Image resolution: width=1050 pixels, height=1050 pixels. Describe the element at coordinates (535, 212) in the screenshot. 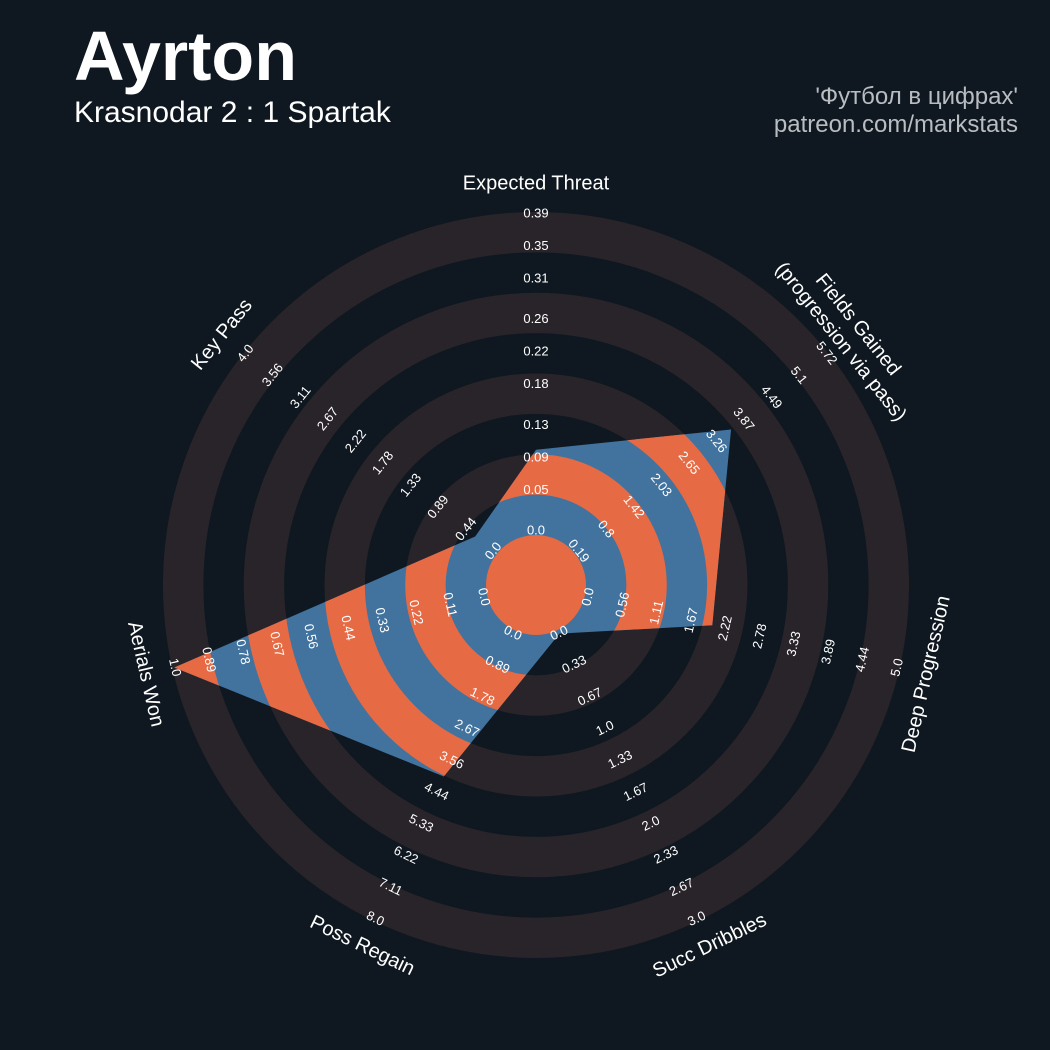

I see `tick-label: 0.39` at that location.